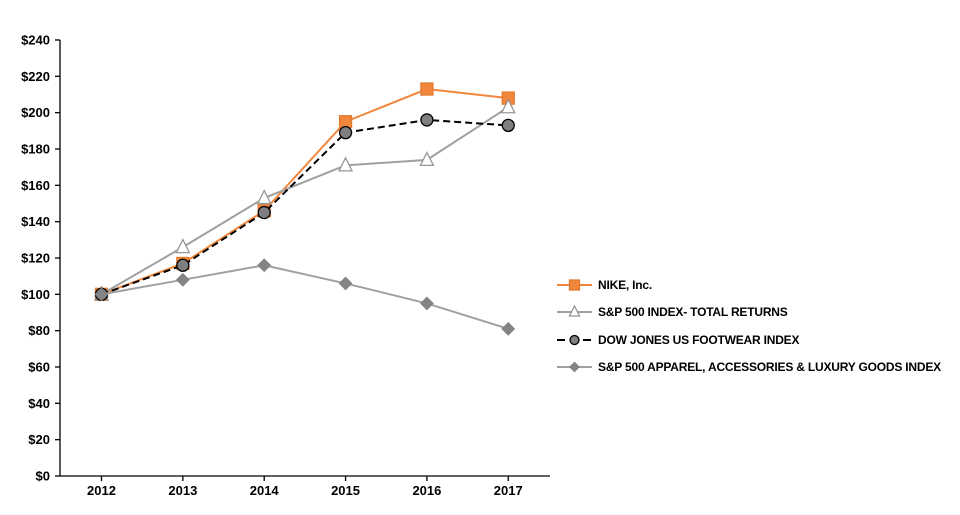  I want to click on legend-item: S&P 500 INDEX- TOTAL RETURNS, so click(749, 313).